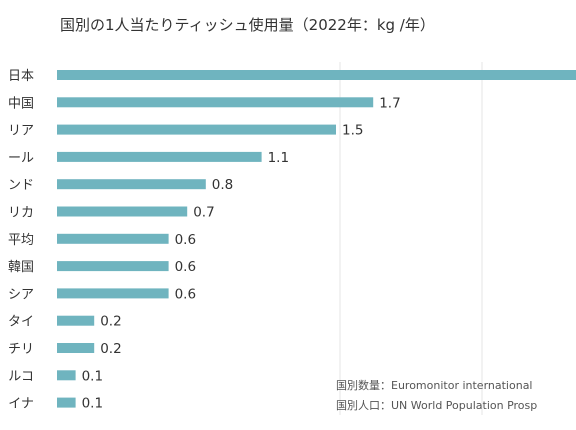 The width and height of the screenshot is (576, 430). I want to click on category-label: チリ, so click(21, 349).